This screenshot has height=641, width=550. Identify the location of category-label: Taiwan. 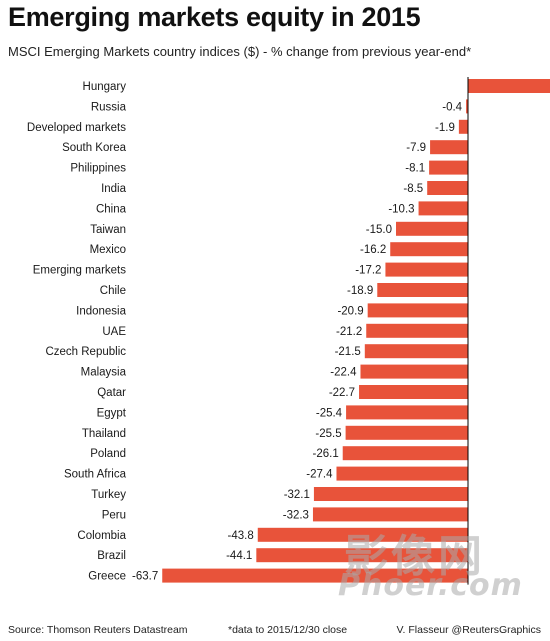
(108, 230).